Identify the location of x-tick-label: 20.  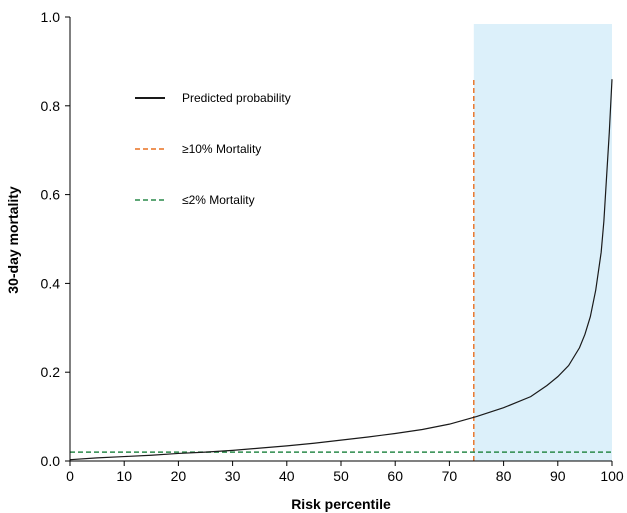
(179, 476).